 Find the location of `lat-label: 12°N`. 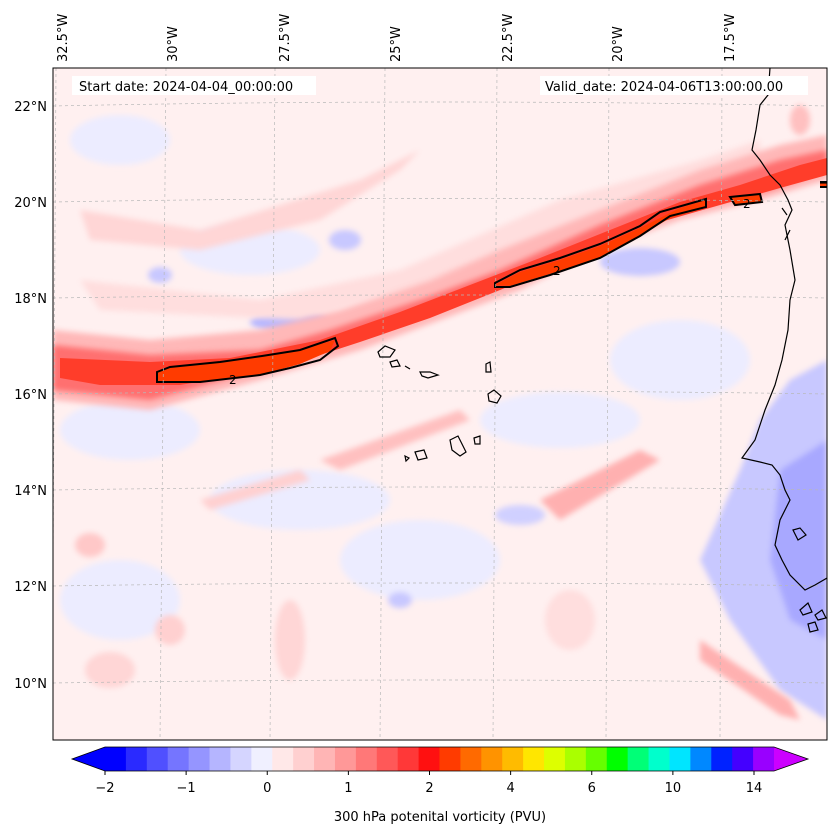

lat-label: 12°N is located at coordinates (30, 587).